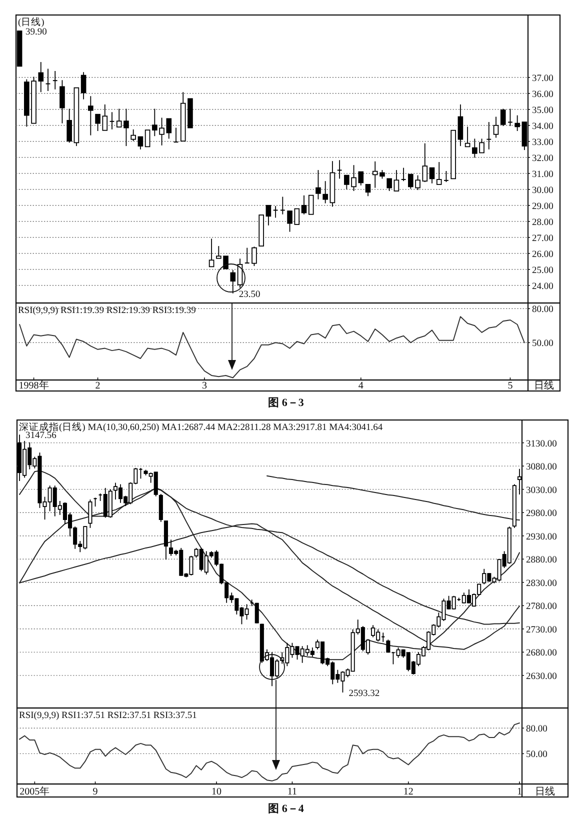  What do you see at coordinates (216, 792) in the screenshot?
I see `x-tick-label: 10` at bounding box center [216, 792].